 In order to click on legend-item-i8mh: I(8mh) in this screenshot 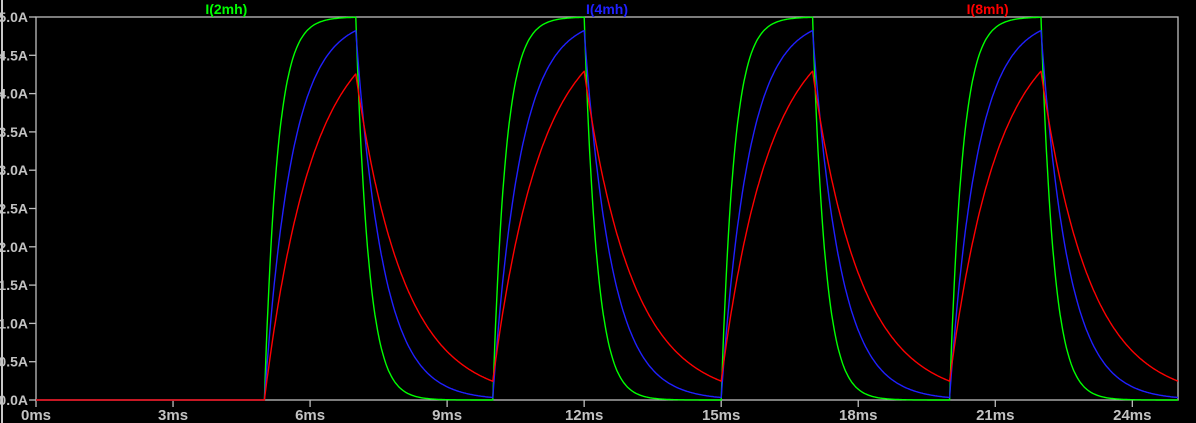, I will do `click(987, 9)`.